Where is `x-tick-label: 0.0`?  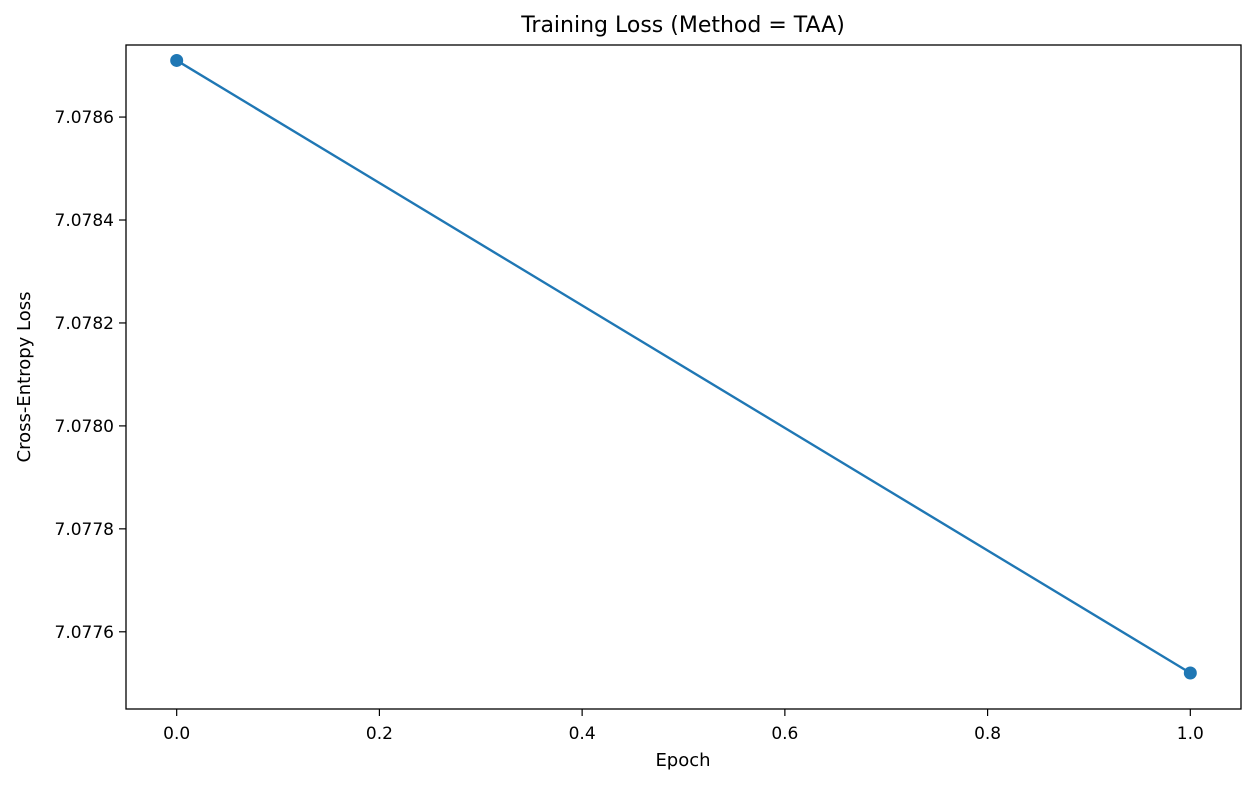 x-tick-label: 0.0 is located at coordinates (176, 734).